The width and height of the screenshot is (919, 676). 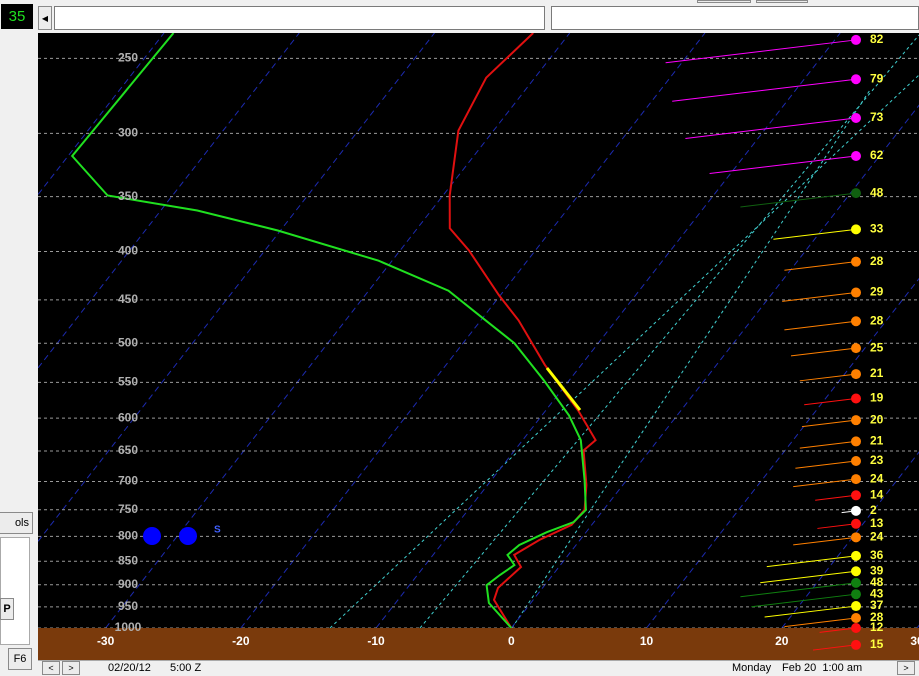 I want to click on y-tick-label: 350, so click(x=128, y=196).